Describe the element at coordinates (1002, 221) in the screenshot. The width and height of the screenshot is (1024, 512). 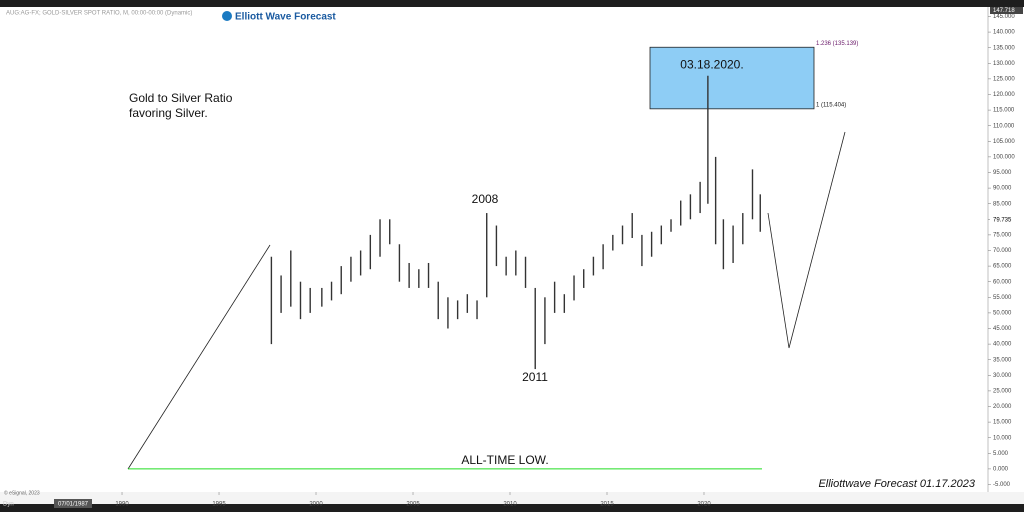
I see `current-price: 79.735` at that location.